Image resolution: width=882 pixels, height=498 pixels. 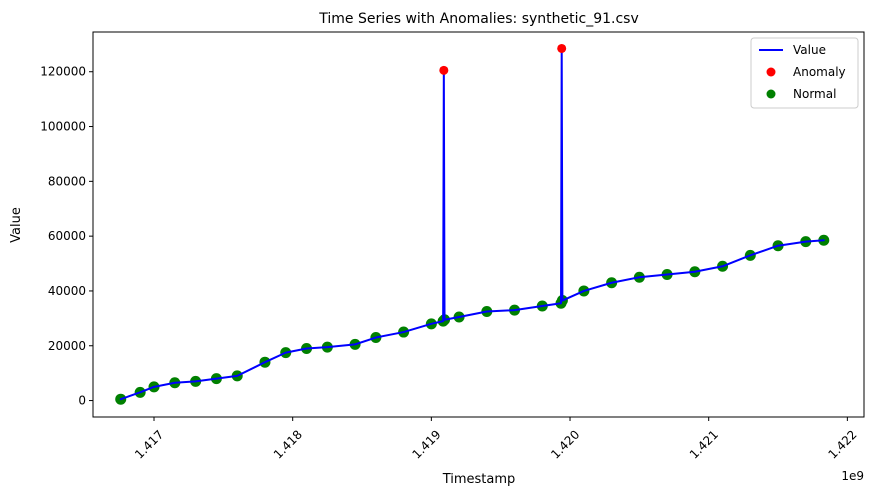 What do you see at coordinates (819, 72) in the screenshot?
I see `legend-label: Anomaly` at bounding box center [819, 72].